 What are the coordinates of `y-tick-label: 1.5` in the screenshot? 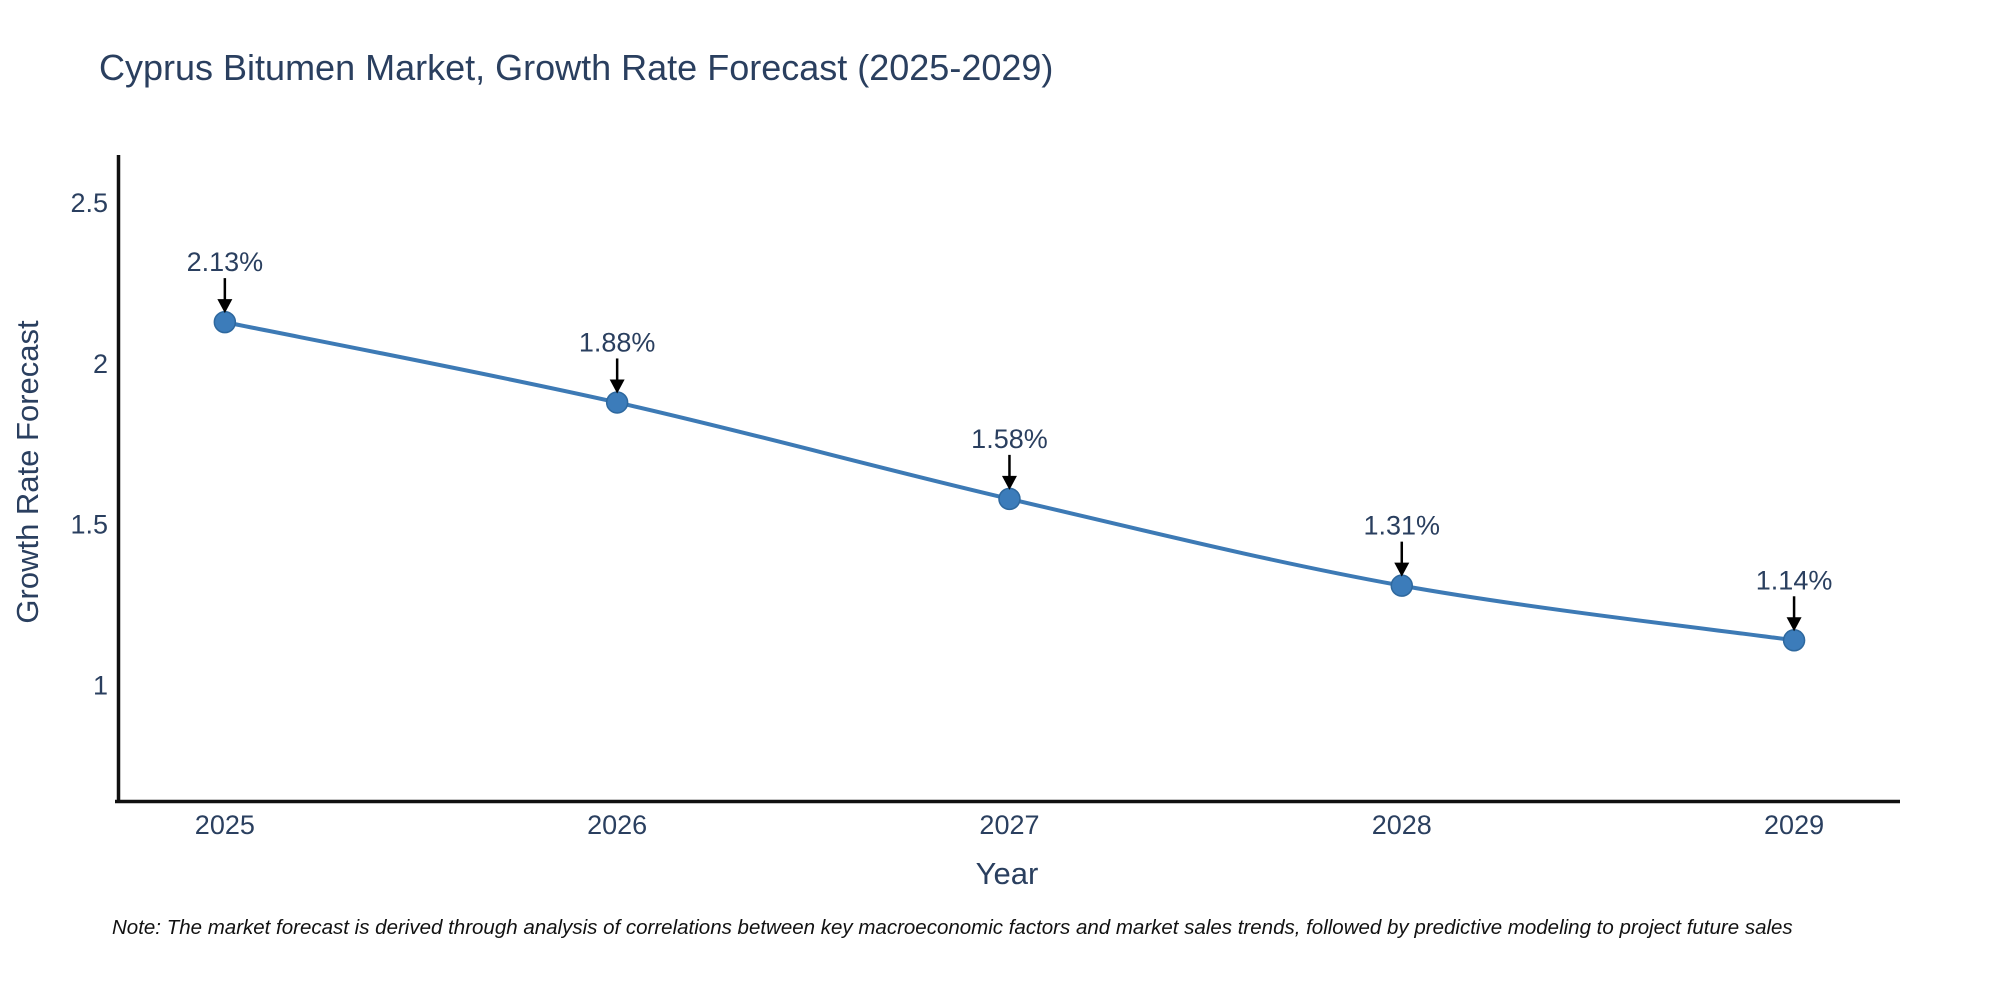 It's located at (89, 525).